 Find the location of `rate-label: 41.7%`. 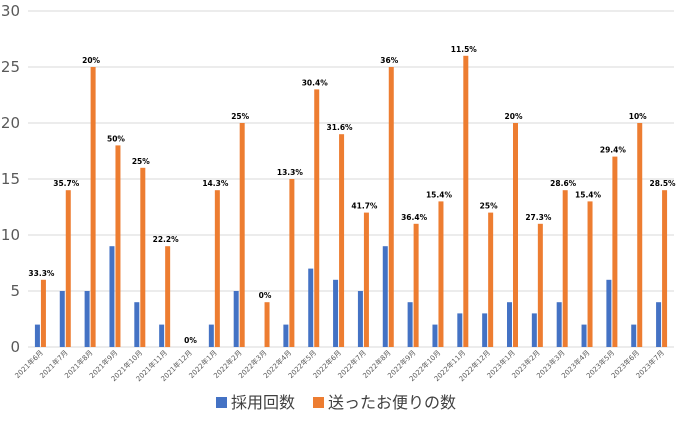

rate-label: 41.7% is located at coordinates (364, 206).